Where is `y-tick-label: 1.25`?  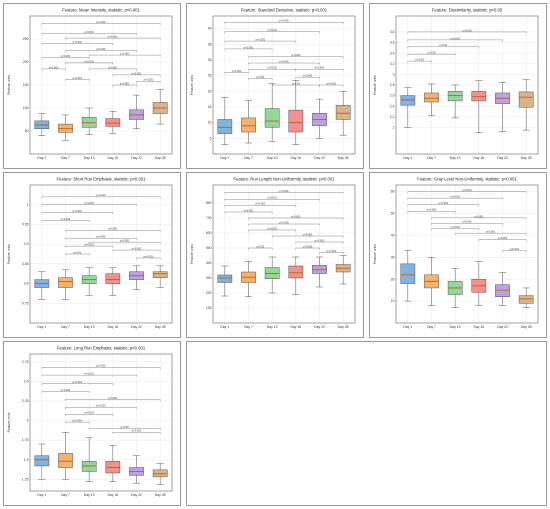
y-tick-label: 1.25 is located at coordinates (25, 479).